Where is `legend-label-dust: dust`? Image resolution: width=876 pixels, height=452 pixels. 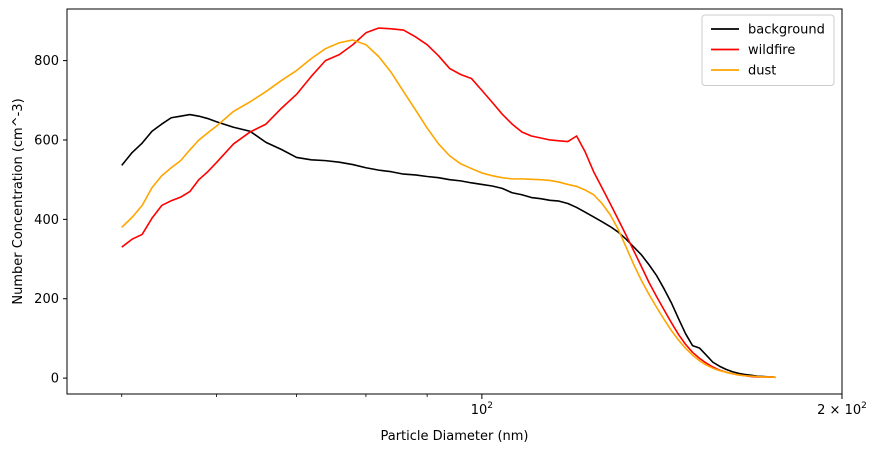
legend-label-dust: dust is located at coordinates (762, 71).